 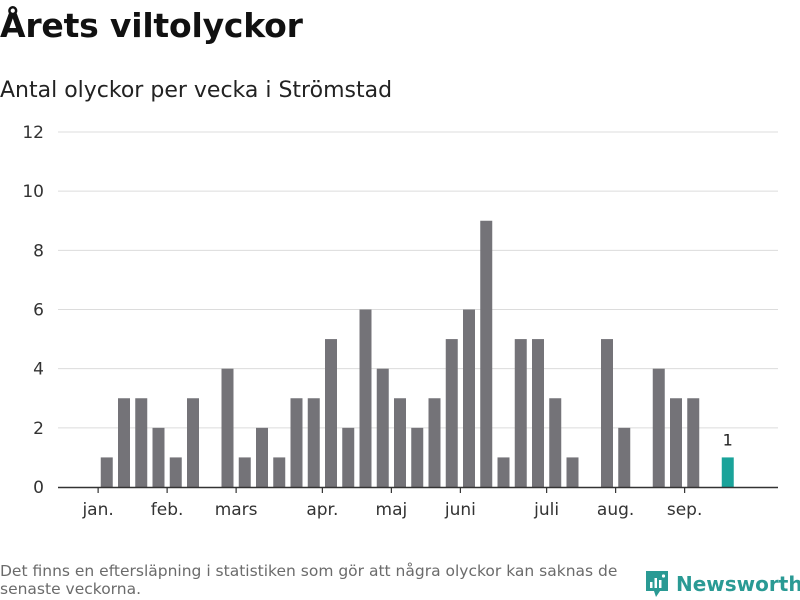 What do you see at coordinates (167, 510) in the screenshot?
I see `x-tick-label: feb.` at bounding box center [167, 510].